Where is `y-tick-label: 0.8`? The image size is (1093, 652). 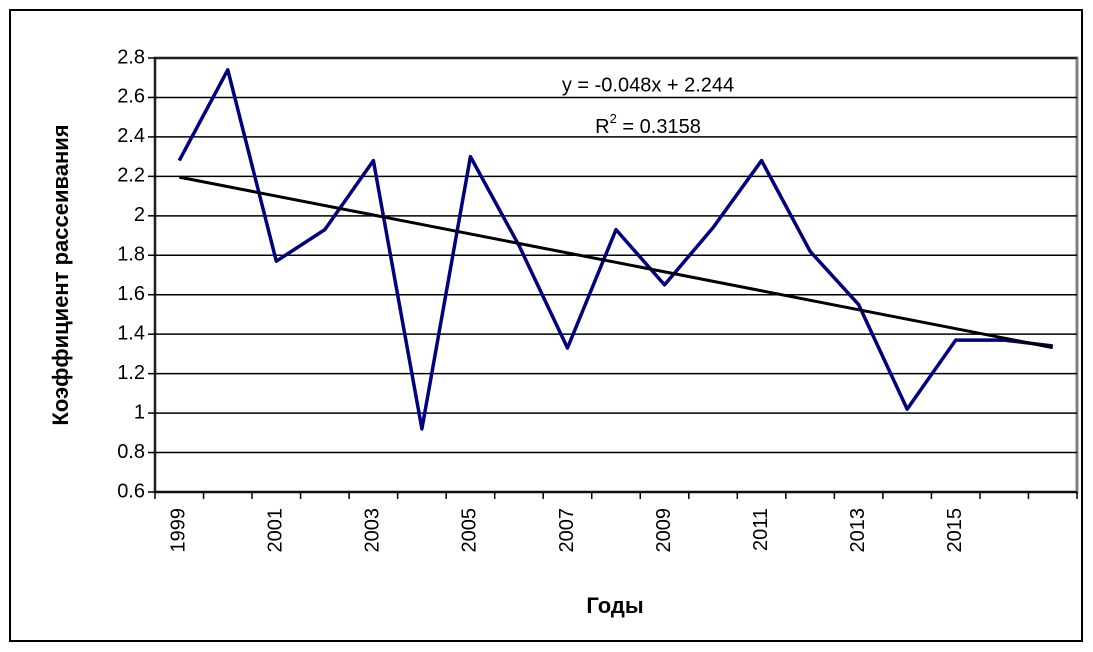
y-tick-label: 0.8 is located at coordinates (131, 452).